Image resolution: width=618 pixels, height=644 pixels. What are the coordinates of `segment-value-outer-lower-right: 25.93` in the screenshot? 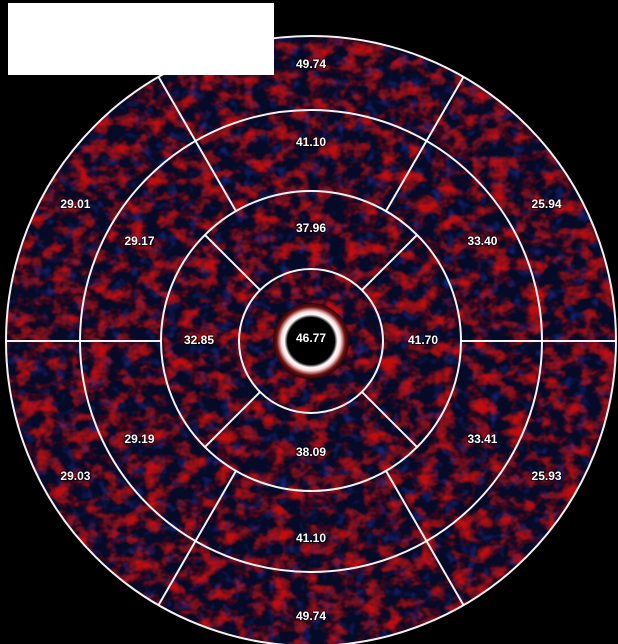 It's located at (547, 476).